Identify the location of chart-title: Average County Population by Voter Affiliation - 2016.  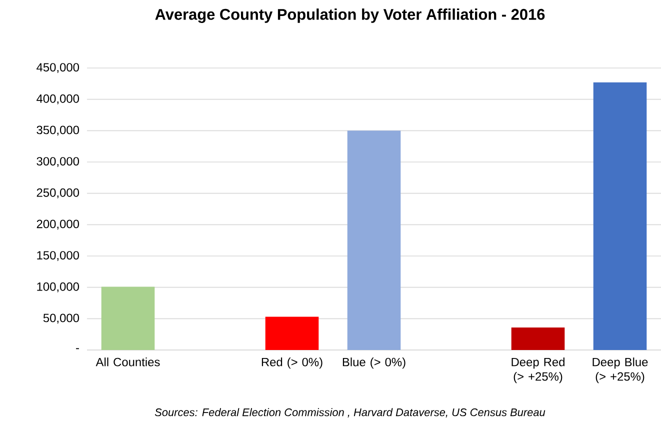
(350, 15).